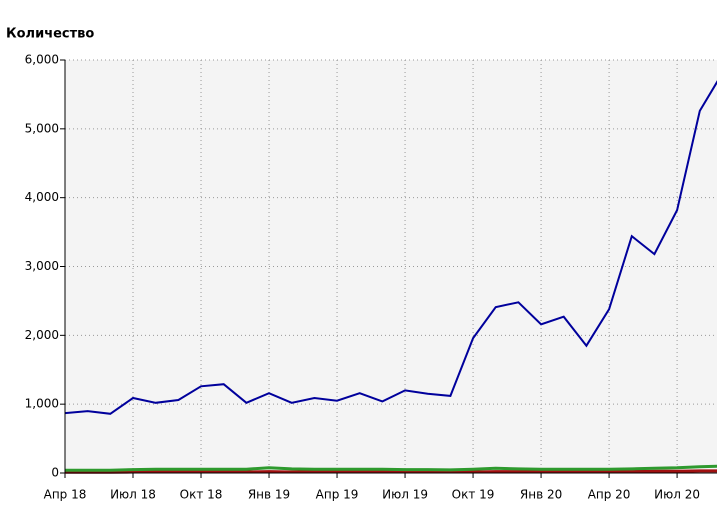 Image resolution: width=717 pixels, height=521 pixels. What do you see at coordinates (55, 473) in the screenshot?
I see `y-tick-label: 0` at bounding box center [55, 473].